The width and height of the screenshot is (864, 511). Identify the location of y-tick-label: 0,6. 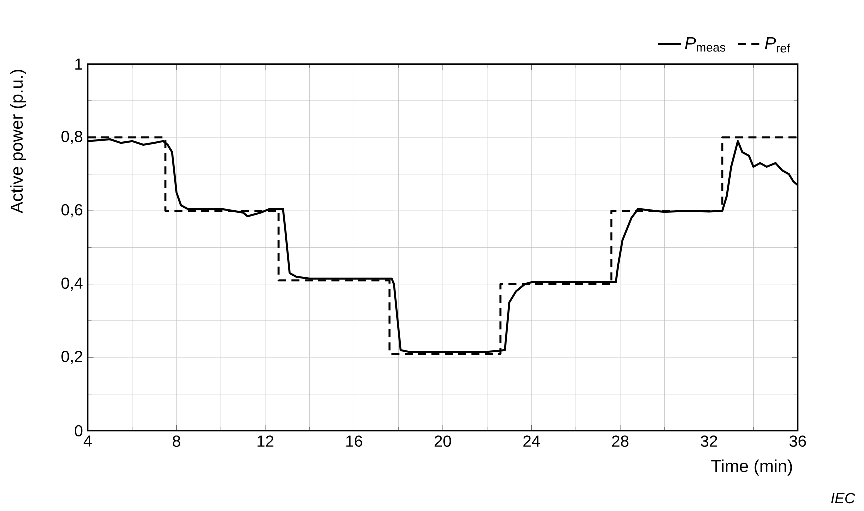
(72, 211).